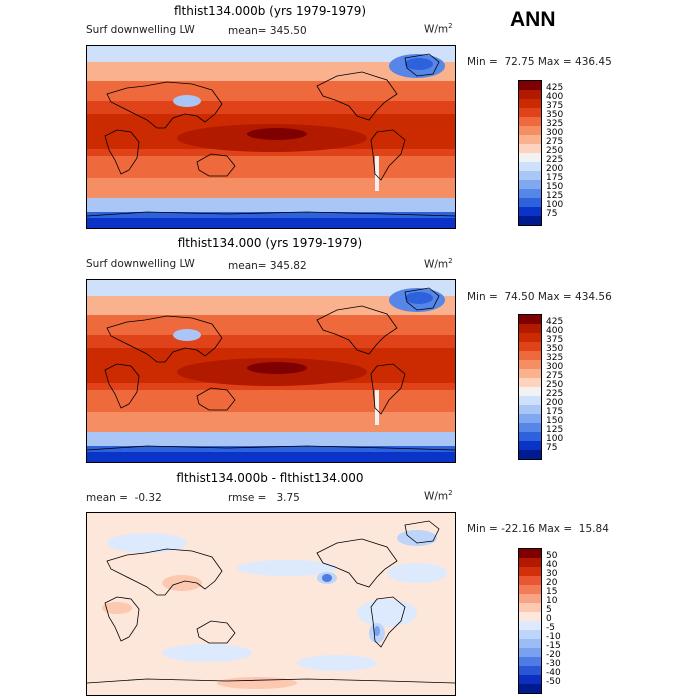 This screenshot has width=700, height=700. What do you see at coordinates (552, 556) in the screenshot?
I see `colorbar-tick-label: 50` at bounding box center [552, 556].